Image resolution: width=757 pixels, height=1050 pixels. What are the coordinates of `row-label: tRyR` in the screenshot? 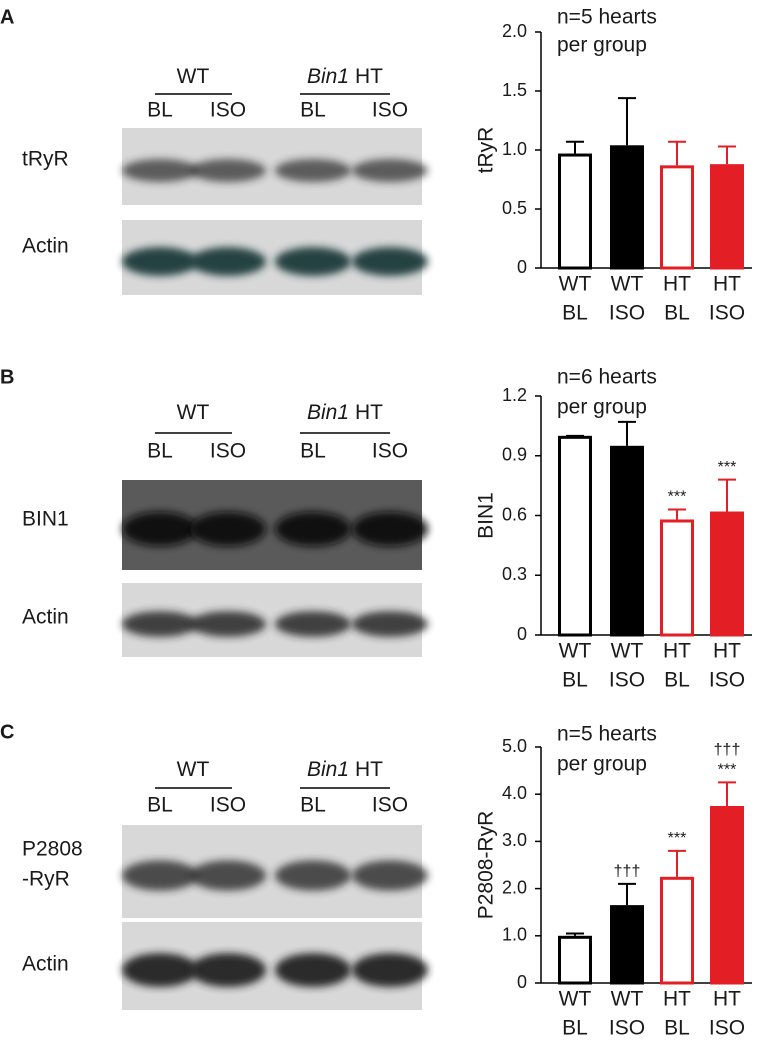 It's located at (45, 159).